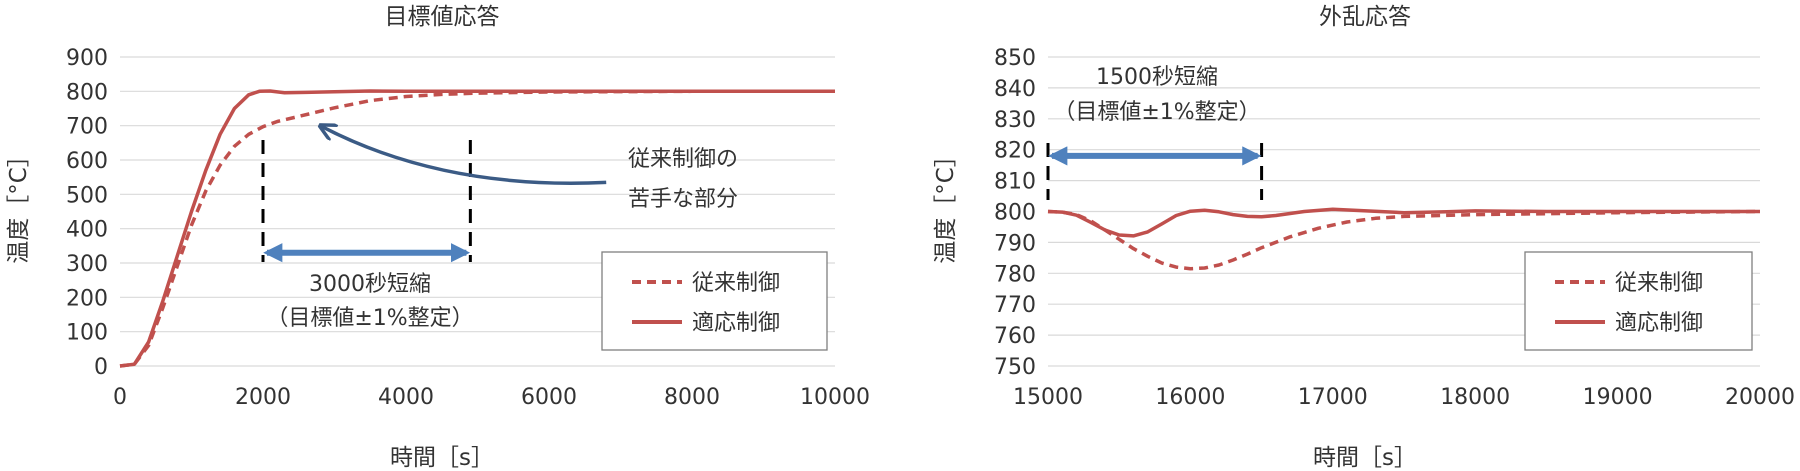 The width and height of the screenshot is (1800, 471). What do you see at coordinates (1015, 243) in the screenshot?
I see `y-tick-label: 790` at bounding box center [1015, 243].